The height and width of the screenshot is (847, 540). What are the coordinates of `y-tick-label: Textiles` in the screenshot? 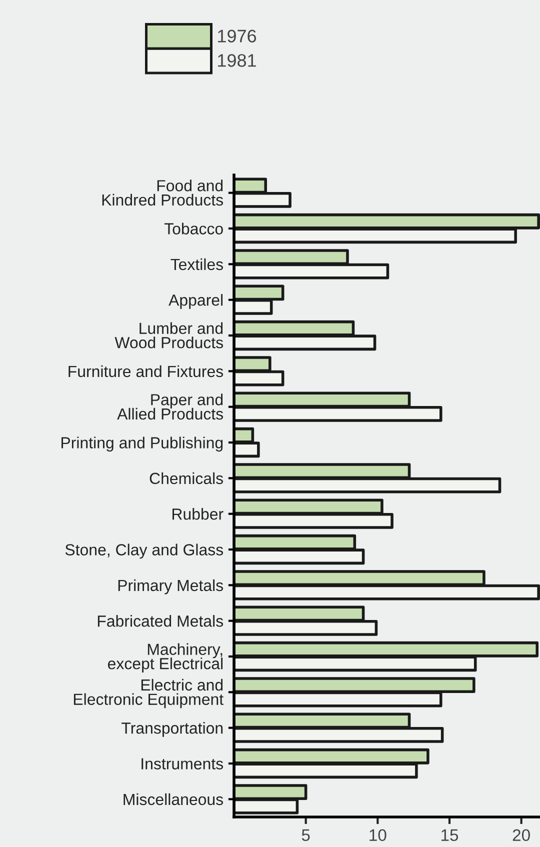 It's located at (197, 264).